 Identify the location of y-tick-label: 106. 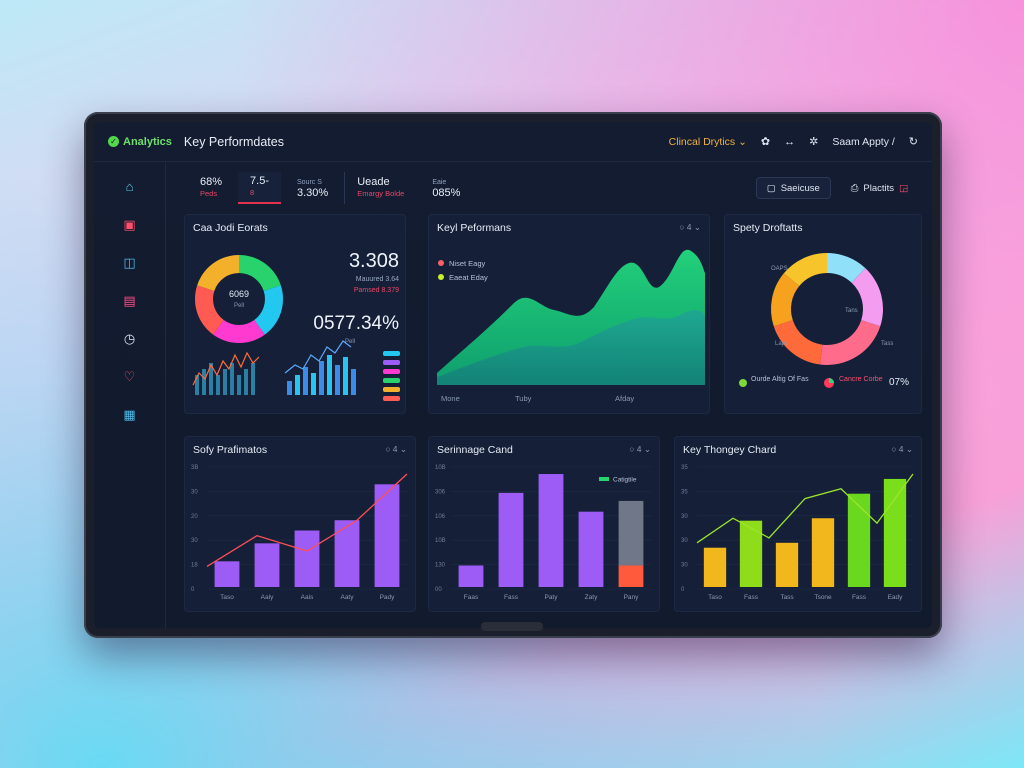
(440, 517).